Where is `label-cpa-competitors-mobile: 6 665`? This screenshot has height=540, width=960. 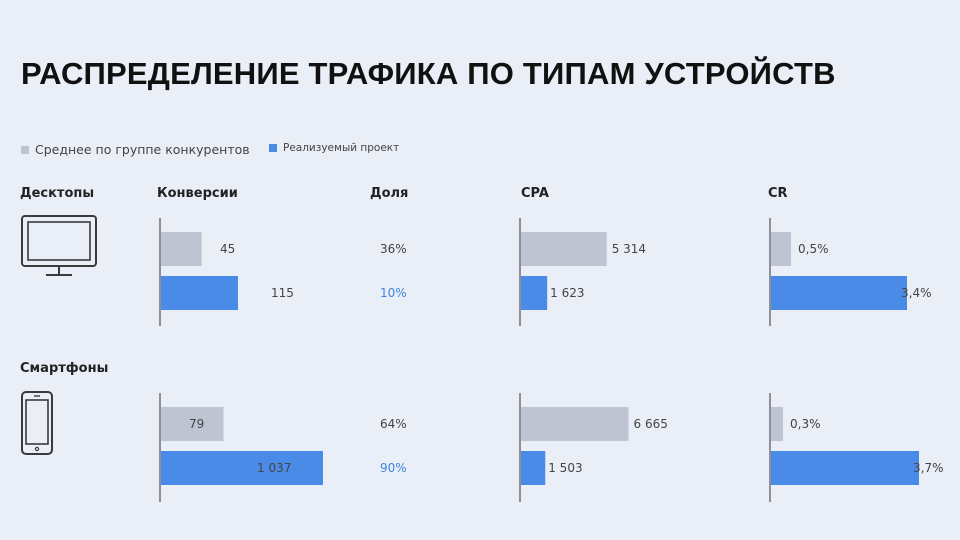
label-cpa-competitors-mobile: 6 665 is located at coordinates (651, 424).